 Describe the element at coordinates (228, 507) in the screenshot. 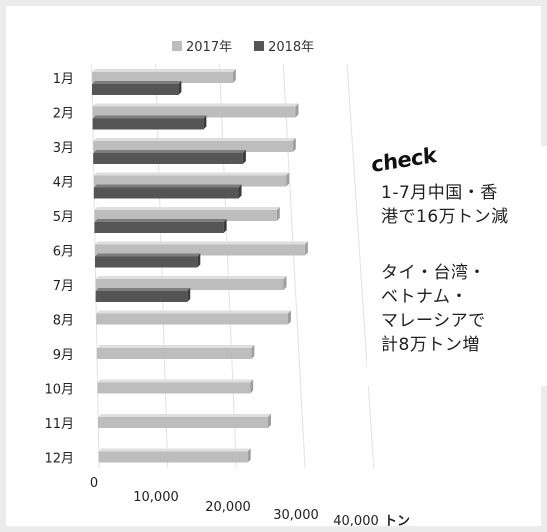

I see `x-tick-label: 20,000` at that location.